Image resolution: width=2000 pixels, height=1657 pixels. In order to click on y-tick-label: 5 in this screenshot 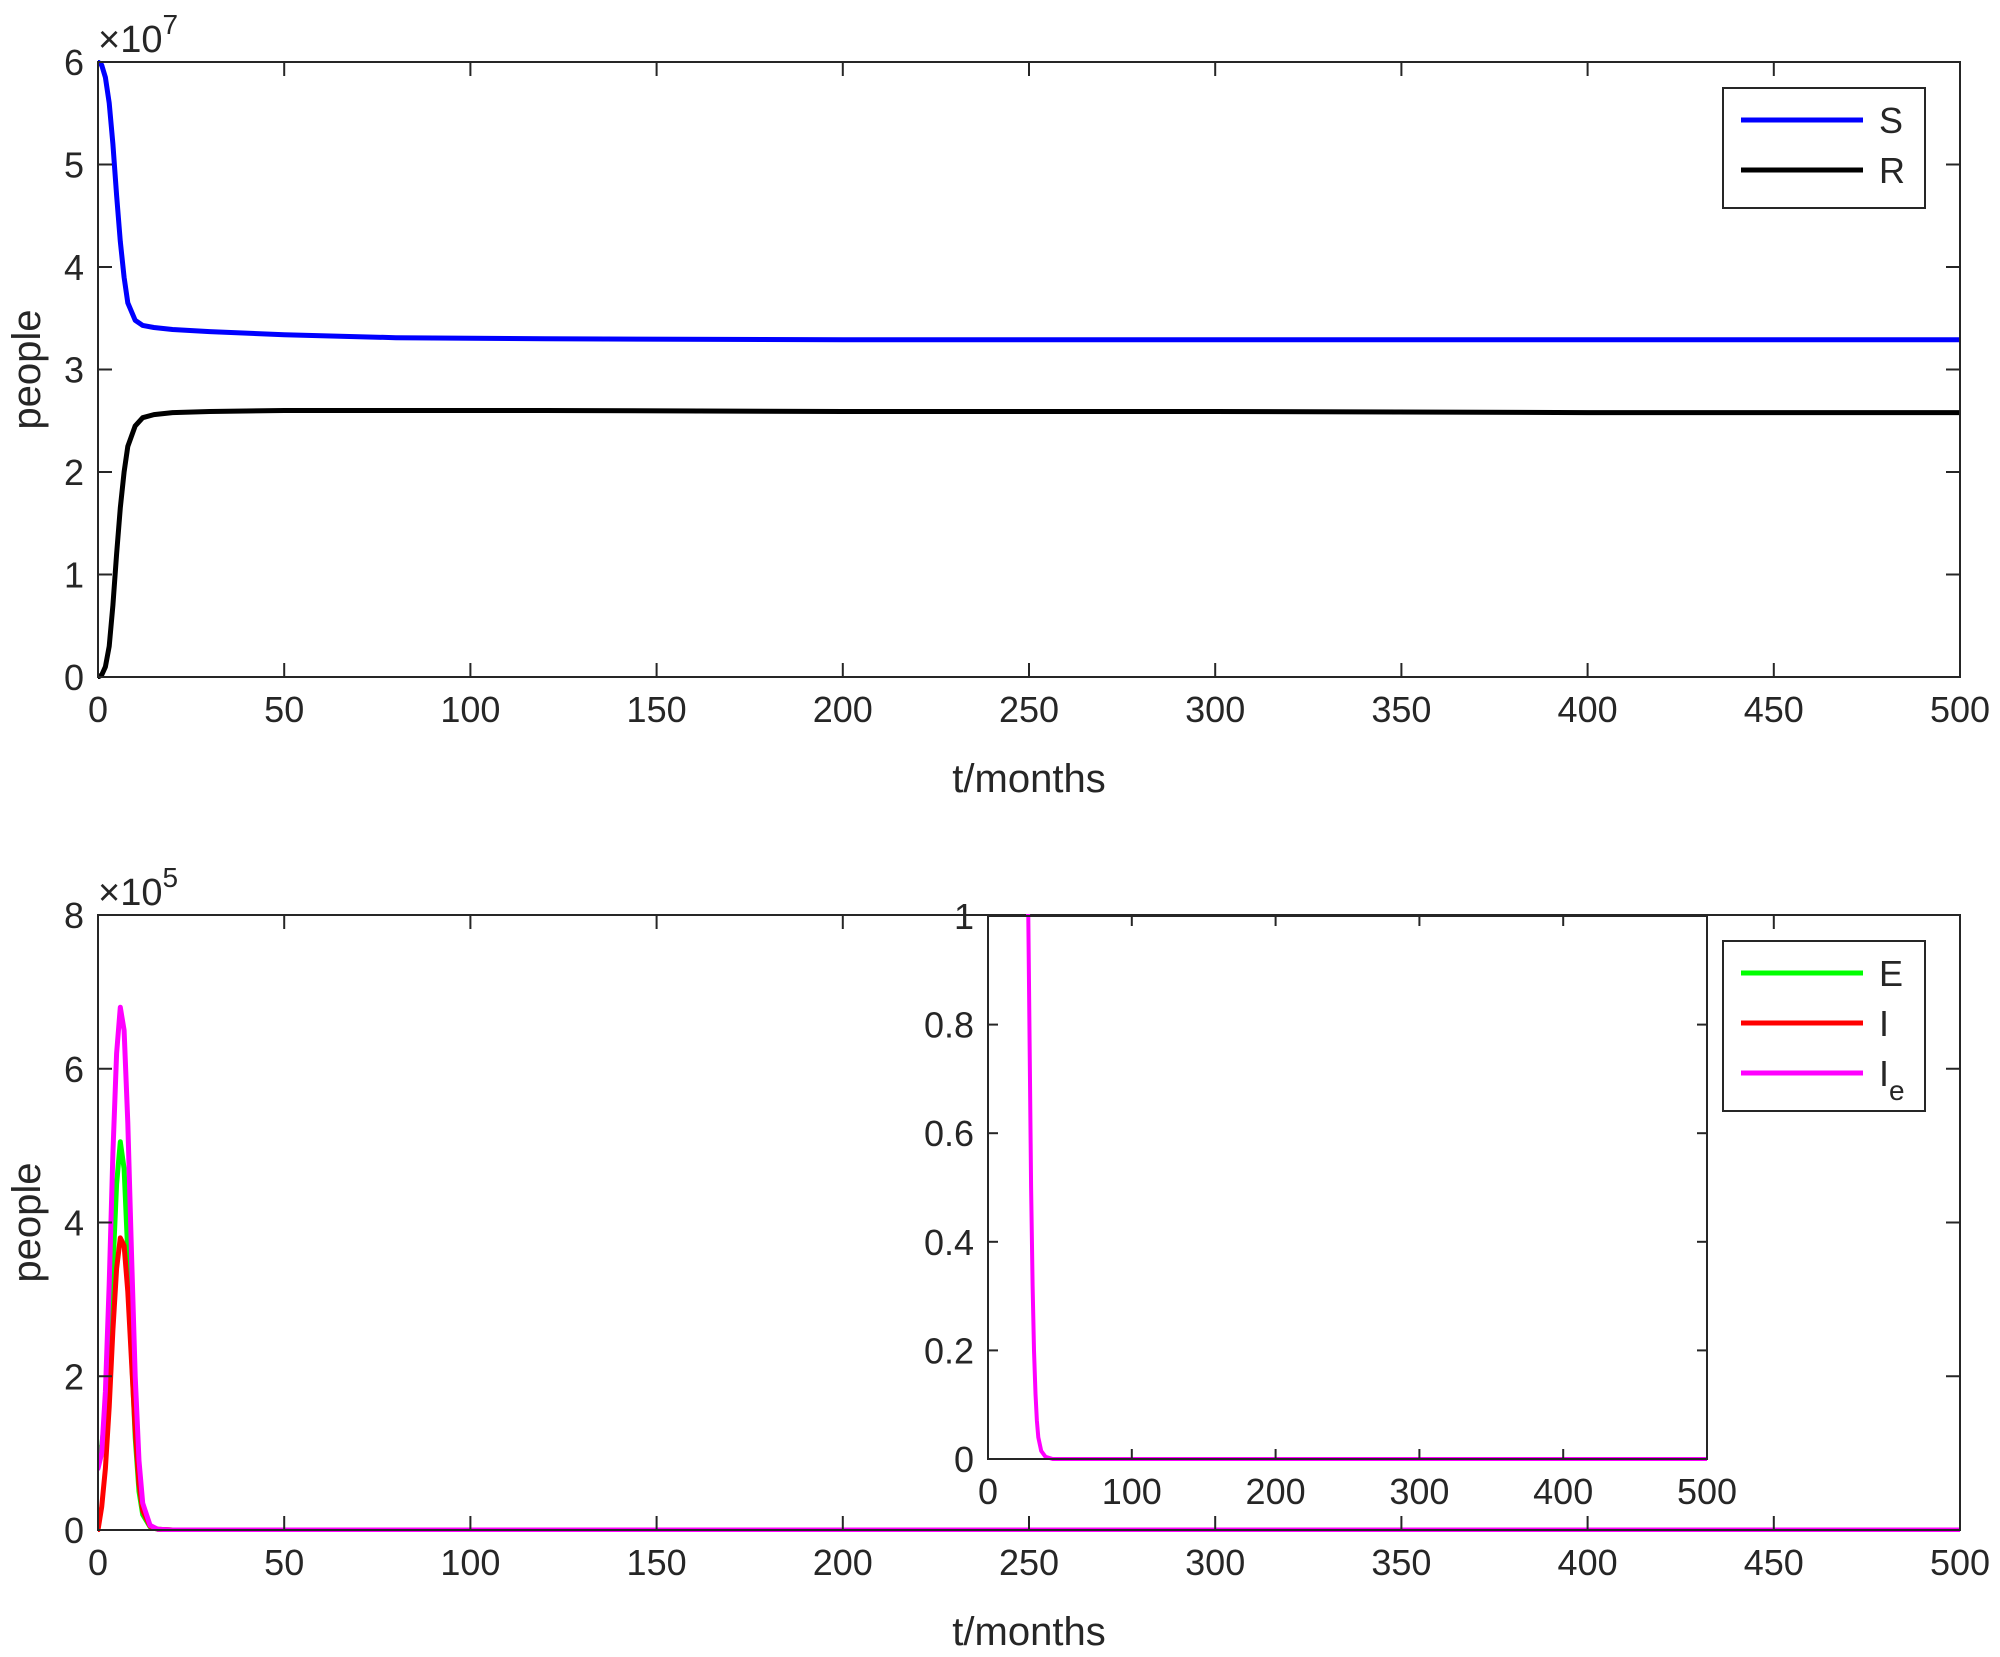, I will do `click(74, 165)`.